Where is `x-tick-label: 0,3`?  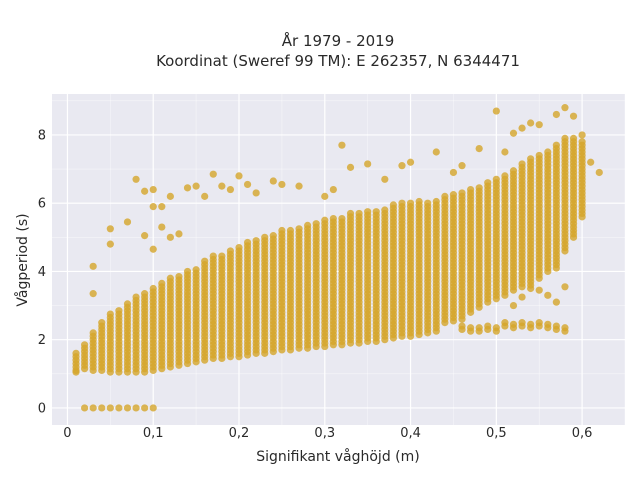 x-tick-label: 0,3 is located at coordinates (324, 433).